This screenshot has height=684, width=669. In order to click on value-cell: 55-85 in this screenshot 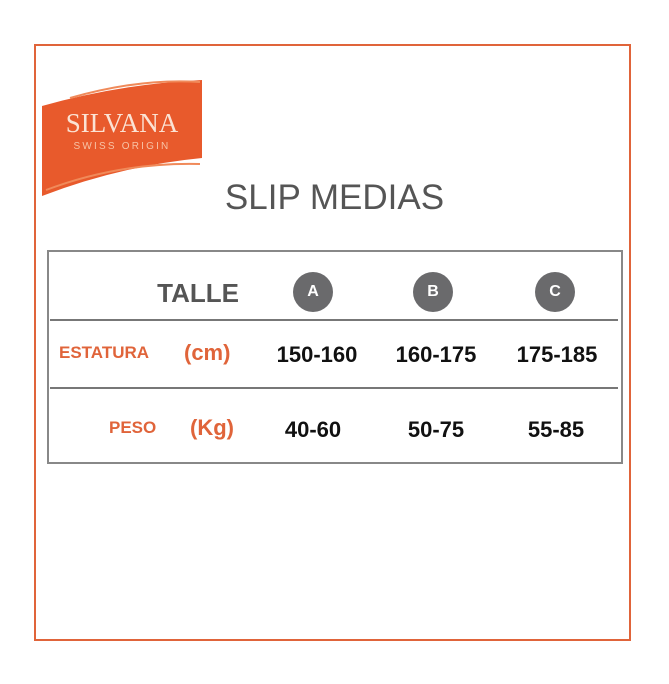, I will do `click(556, 429)`.